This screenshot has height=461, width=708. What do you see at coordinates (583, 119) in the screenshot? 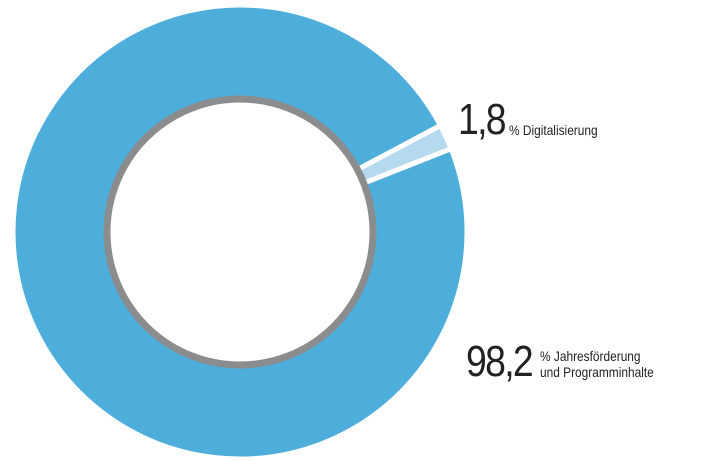
I see `slice-label: 1,8% Digitalisierung` at bounding box center [583, 119].